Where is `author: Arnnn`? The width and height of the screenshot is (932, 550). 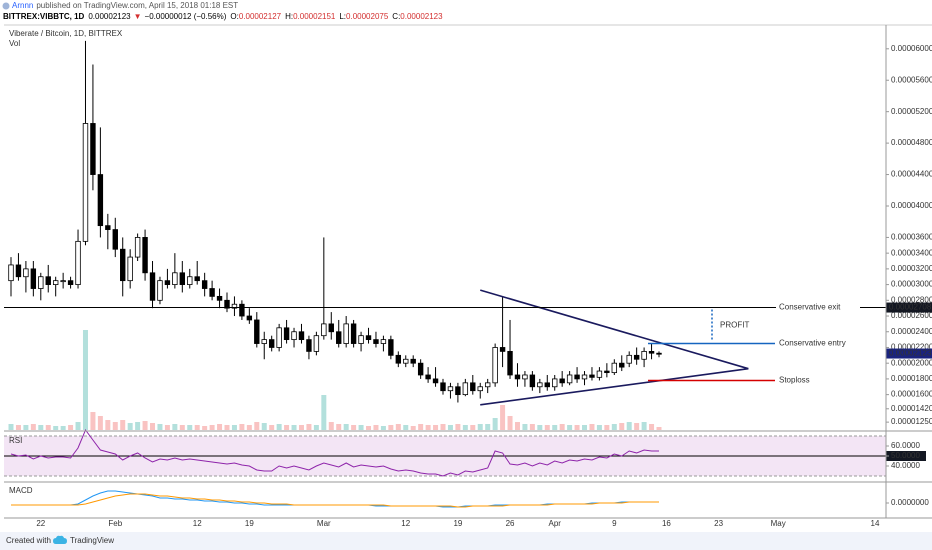
author: Arnnn is located at coordinates (22, 5).